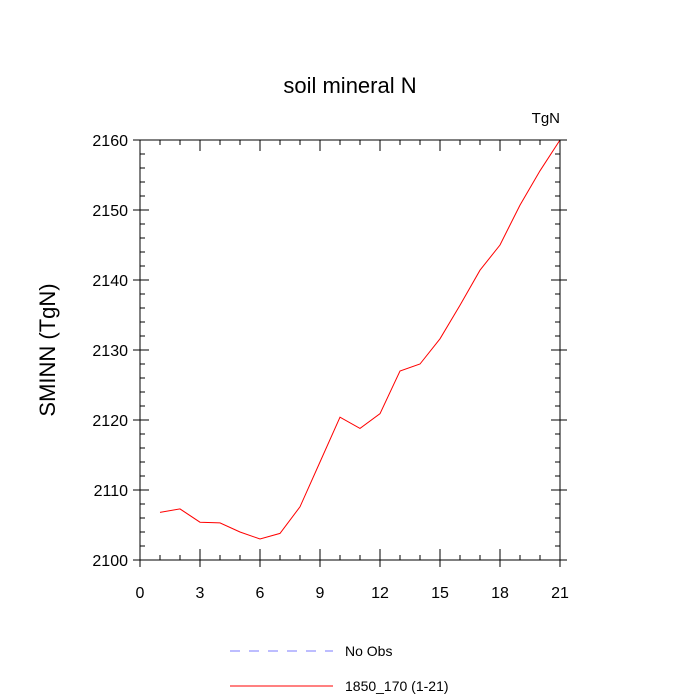 The height and width of the screenshot is (700, 700). What do you see at coordinates (110, 421) in the screenshot?
I see `y-tick-label: 2120` at bounding box center [110, 421].